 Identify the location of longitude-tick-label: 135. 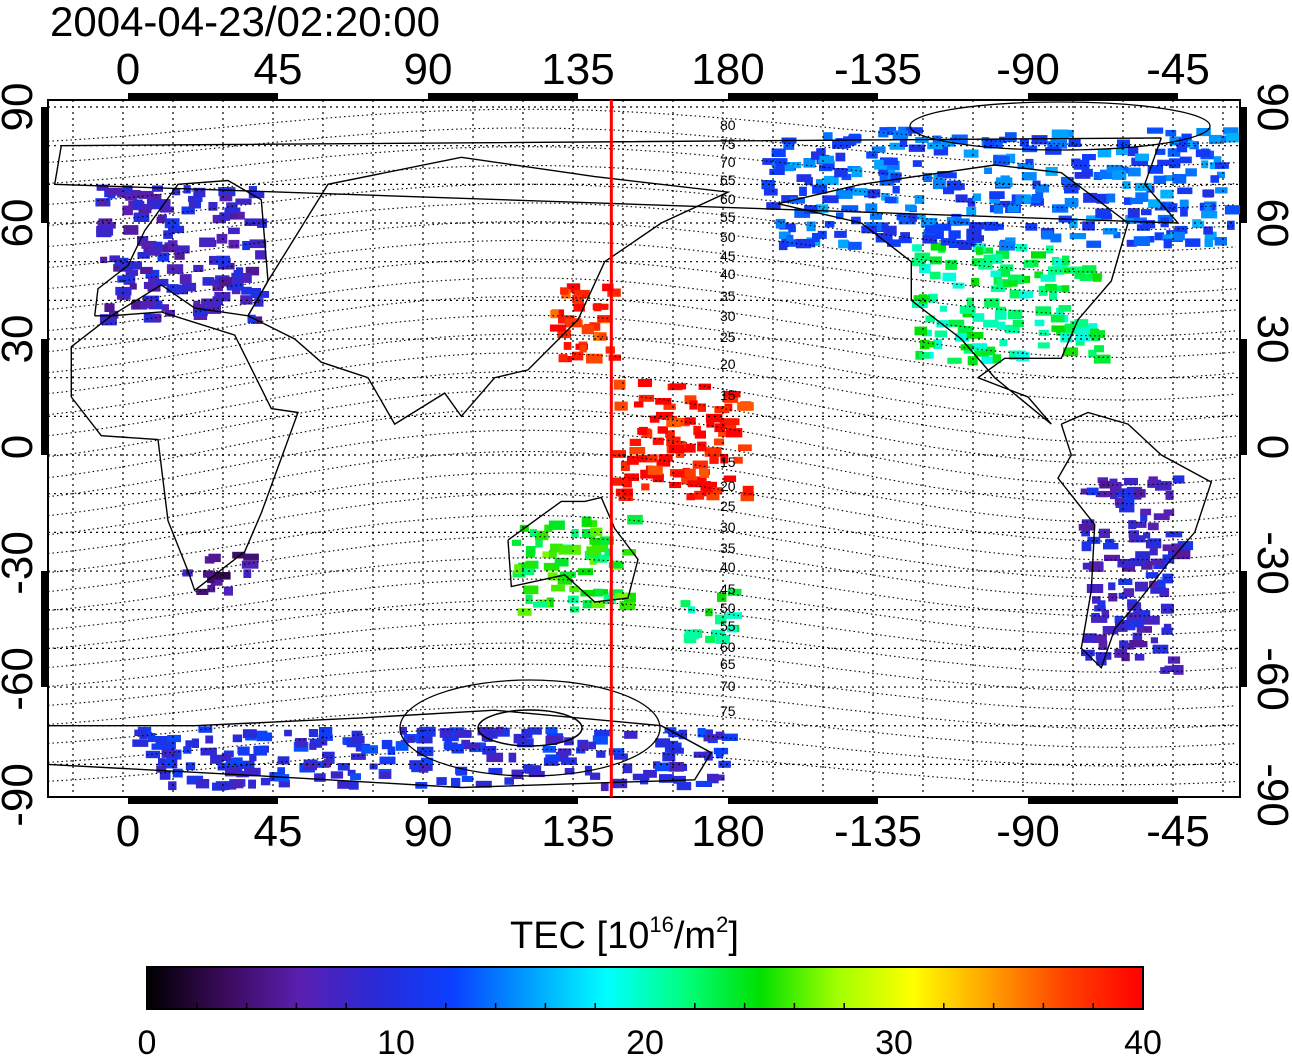
(577, 69).